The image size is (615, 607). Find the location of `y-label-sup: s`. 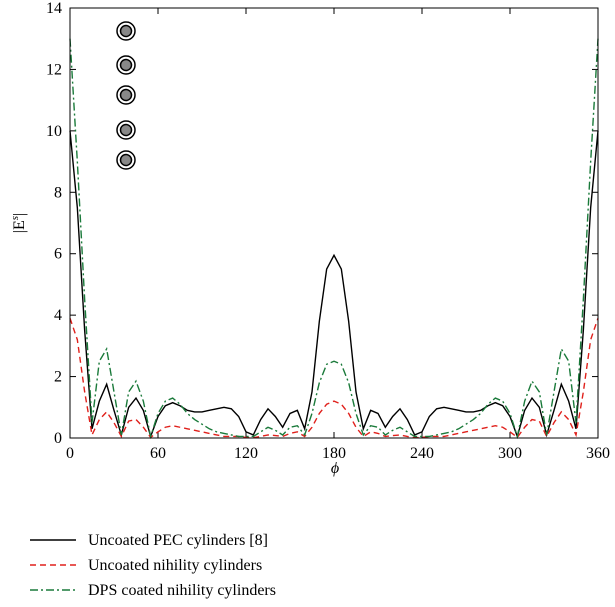

y-label-sup: s is located at coordinates (15, 218).